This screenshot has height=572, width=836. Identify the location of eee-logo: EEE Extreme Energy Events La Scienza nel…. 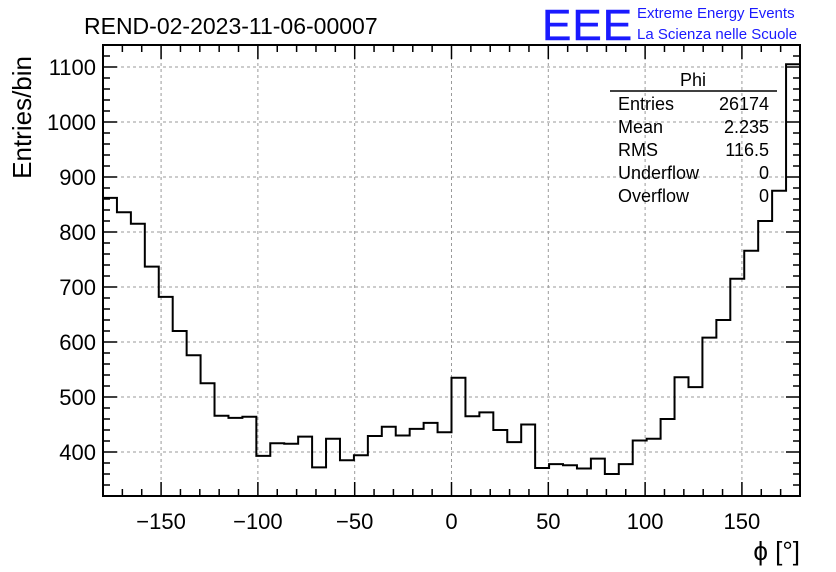
(669, 26).